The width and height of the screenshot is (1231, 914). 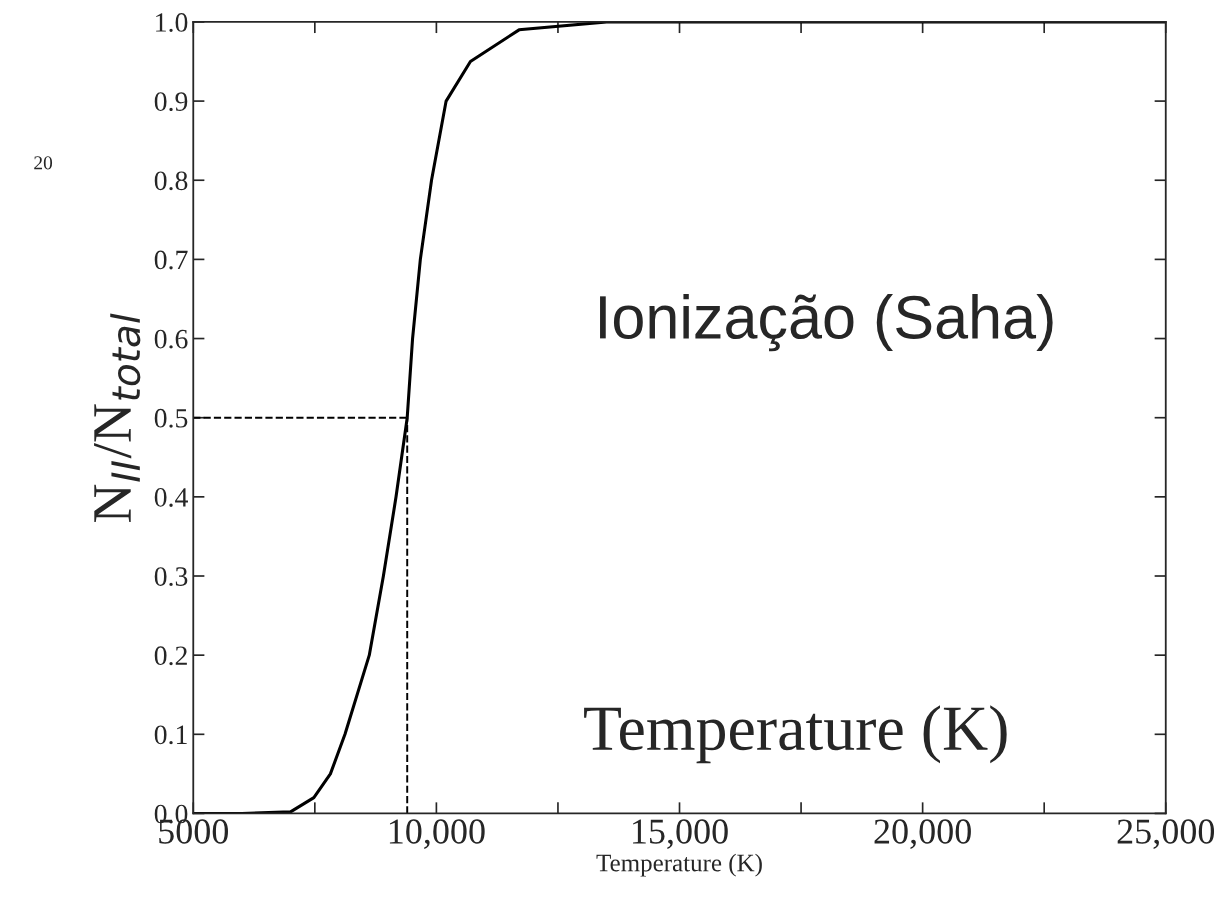 What do you see at coordinates (171, 577) in the screenshot?
I see `y-tick-label: 0.3` at bounding box center [171, 577].